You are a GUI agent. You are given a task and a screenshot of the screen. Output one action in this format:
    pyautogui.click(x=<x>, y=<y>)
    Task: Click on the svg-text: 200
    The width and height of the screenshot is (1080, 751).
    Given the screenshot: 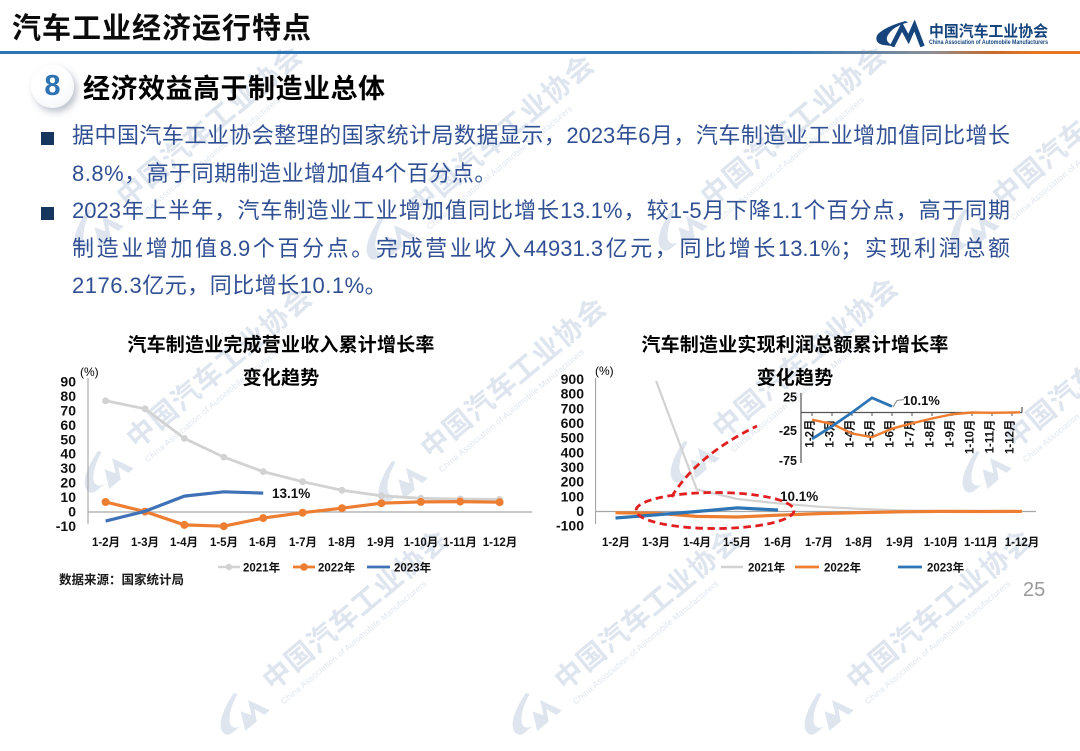 What is the action you would take?
    pyautogui.click(x=573, y=482)
    